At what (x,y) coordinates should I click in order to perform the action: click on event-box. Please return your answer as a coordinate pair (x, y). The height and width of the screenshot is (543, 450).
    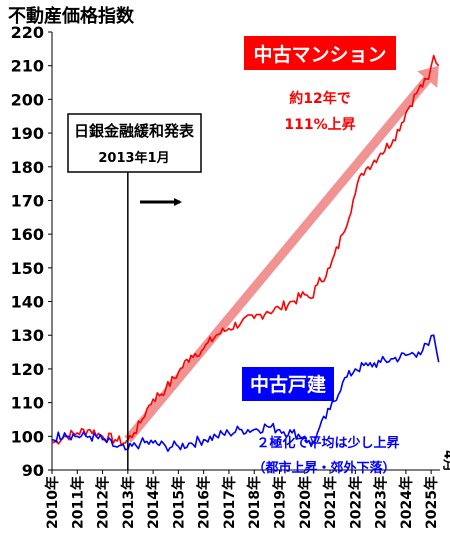
    Looking at the image, I should click on (134, 143).